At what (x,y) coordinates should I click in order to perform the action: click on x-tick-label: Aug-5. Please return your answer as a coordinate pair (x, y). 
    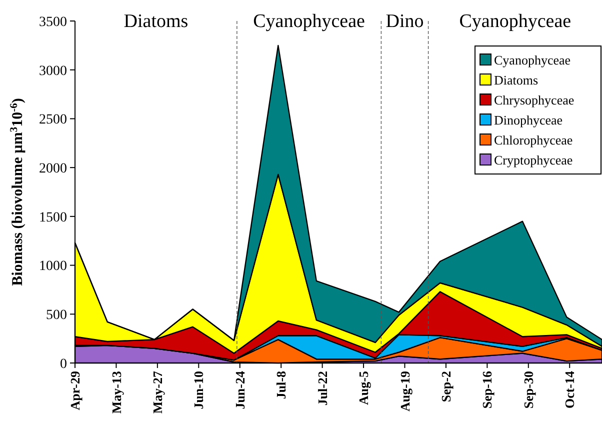
    Looking at the image, I should click on (364, 387).